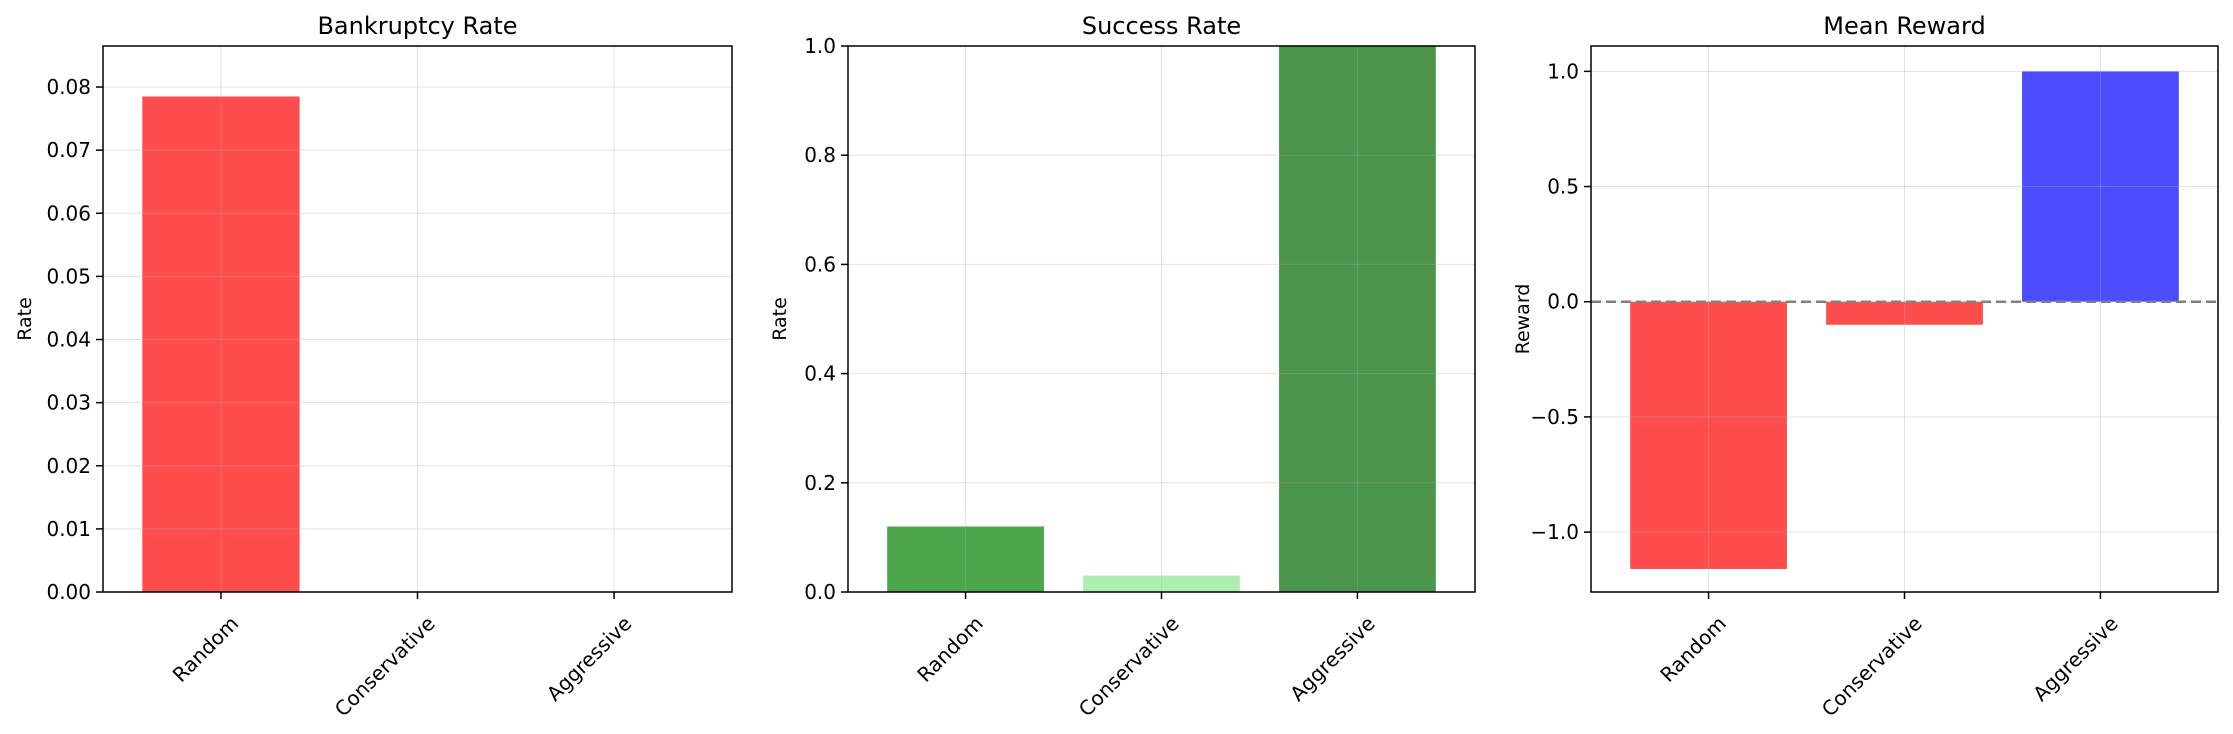 The height and width of the screenshot is (734, 2233). What do you see at coordinates (1523, 319) in the screenshot?
I see `y-axis-label: Reward` at bounding box center [1523, 319].